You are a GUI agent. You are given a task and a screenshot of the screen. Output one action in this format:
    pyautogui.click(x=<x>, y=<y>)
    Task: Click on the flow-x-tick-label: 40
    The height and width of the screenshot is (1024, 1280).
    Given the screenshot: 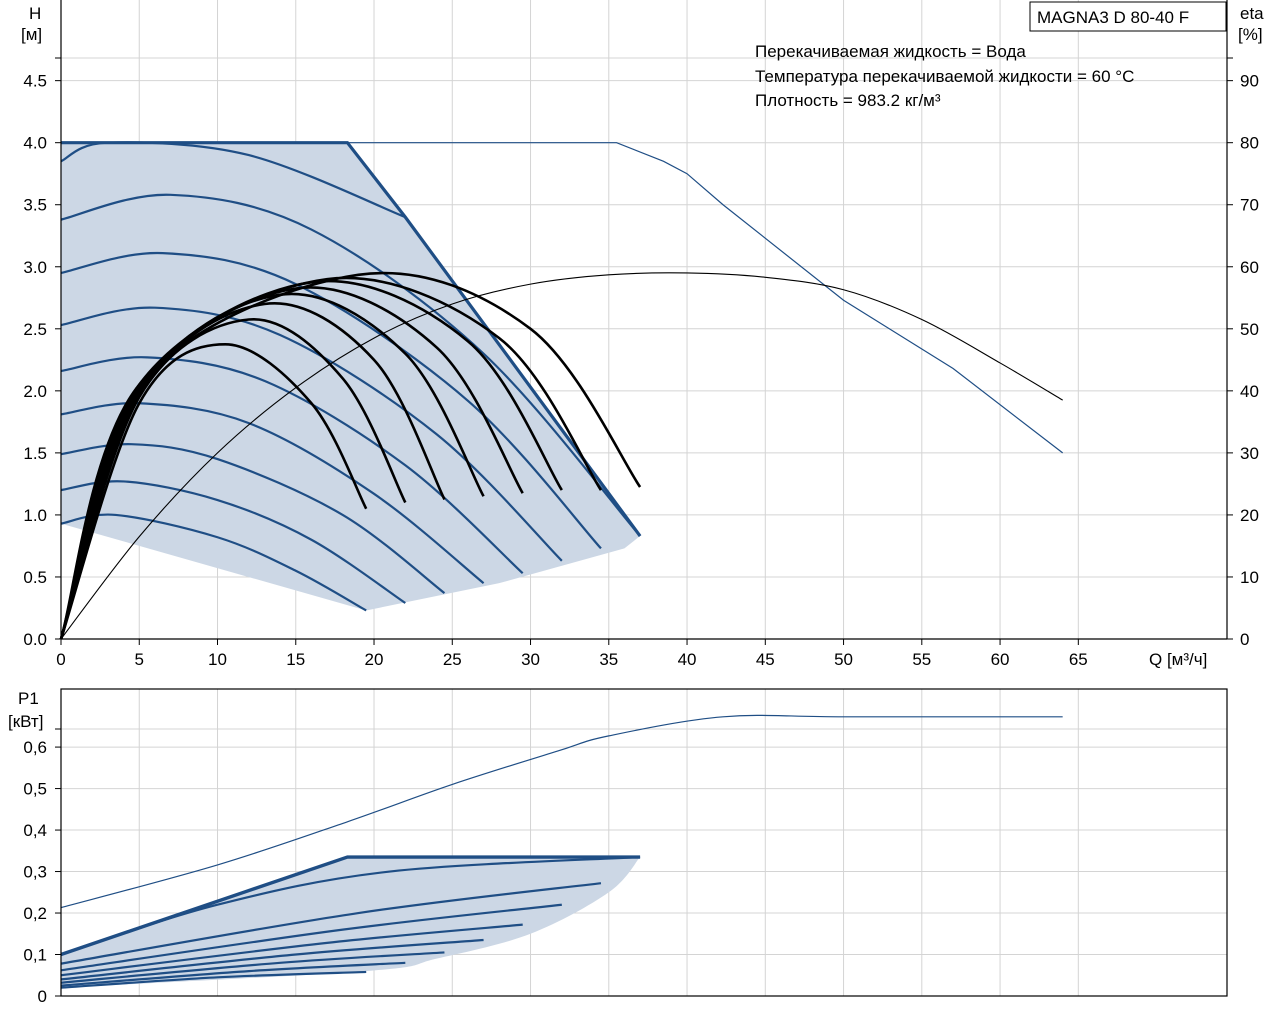 What is the action you would take?
    pyautogui.click(x=687, y=659)
    